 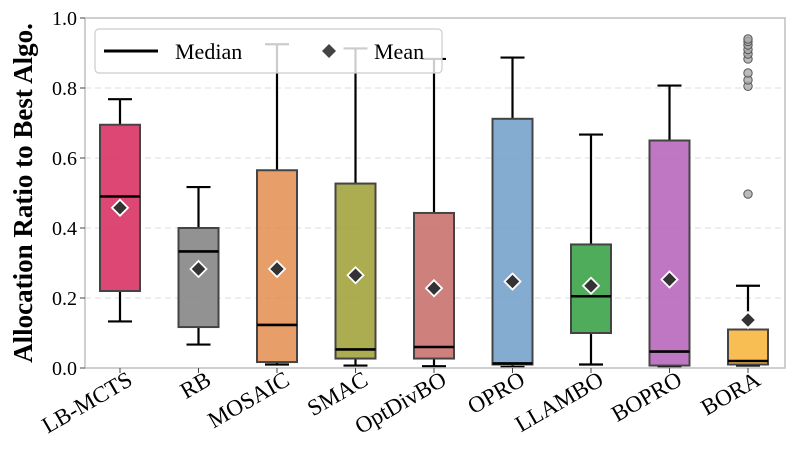 I want to click on y-tick-label: 0.4, so click(x=64, y=229).